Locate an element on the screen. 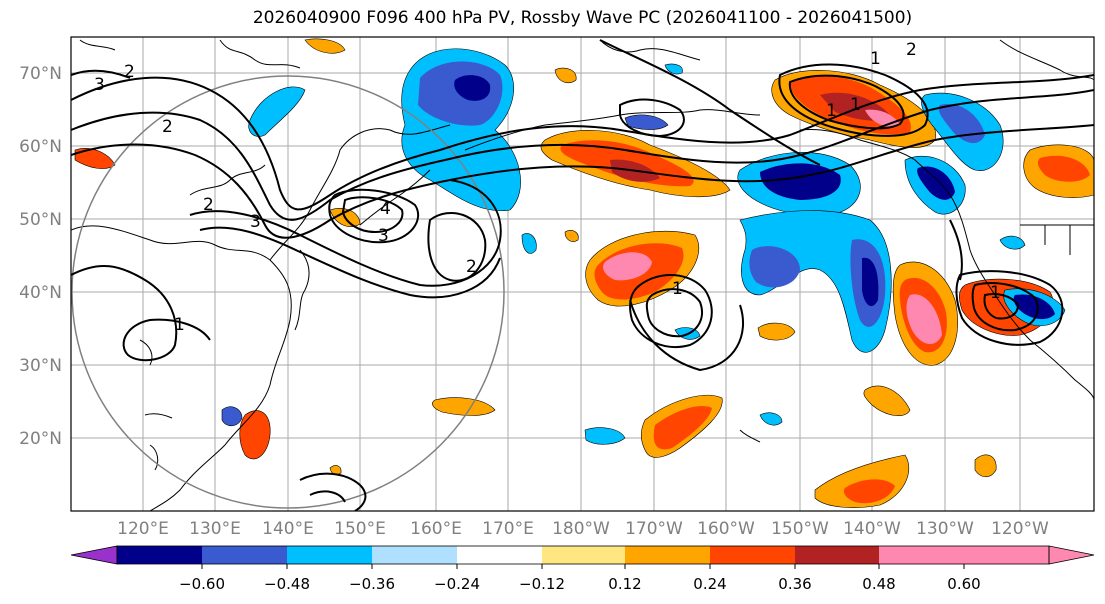 This screenshot has width=1105, height=604. lon-label: 130°W is located at coordinates (945, 529).